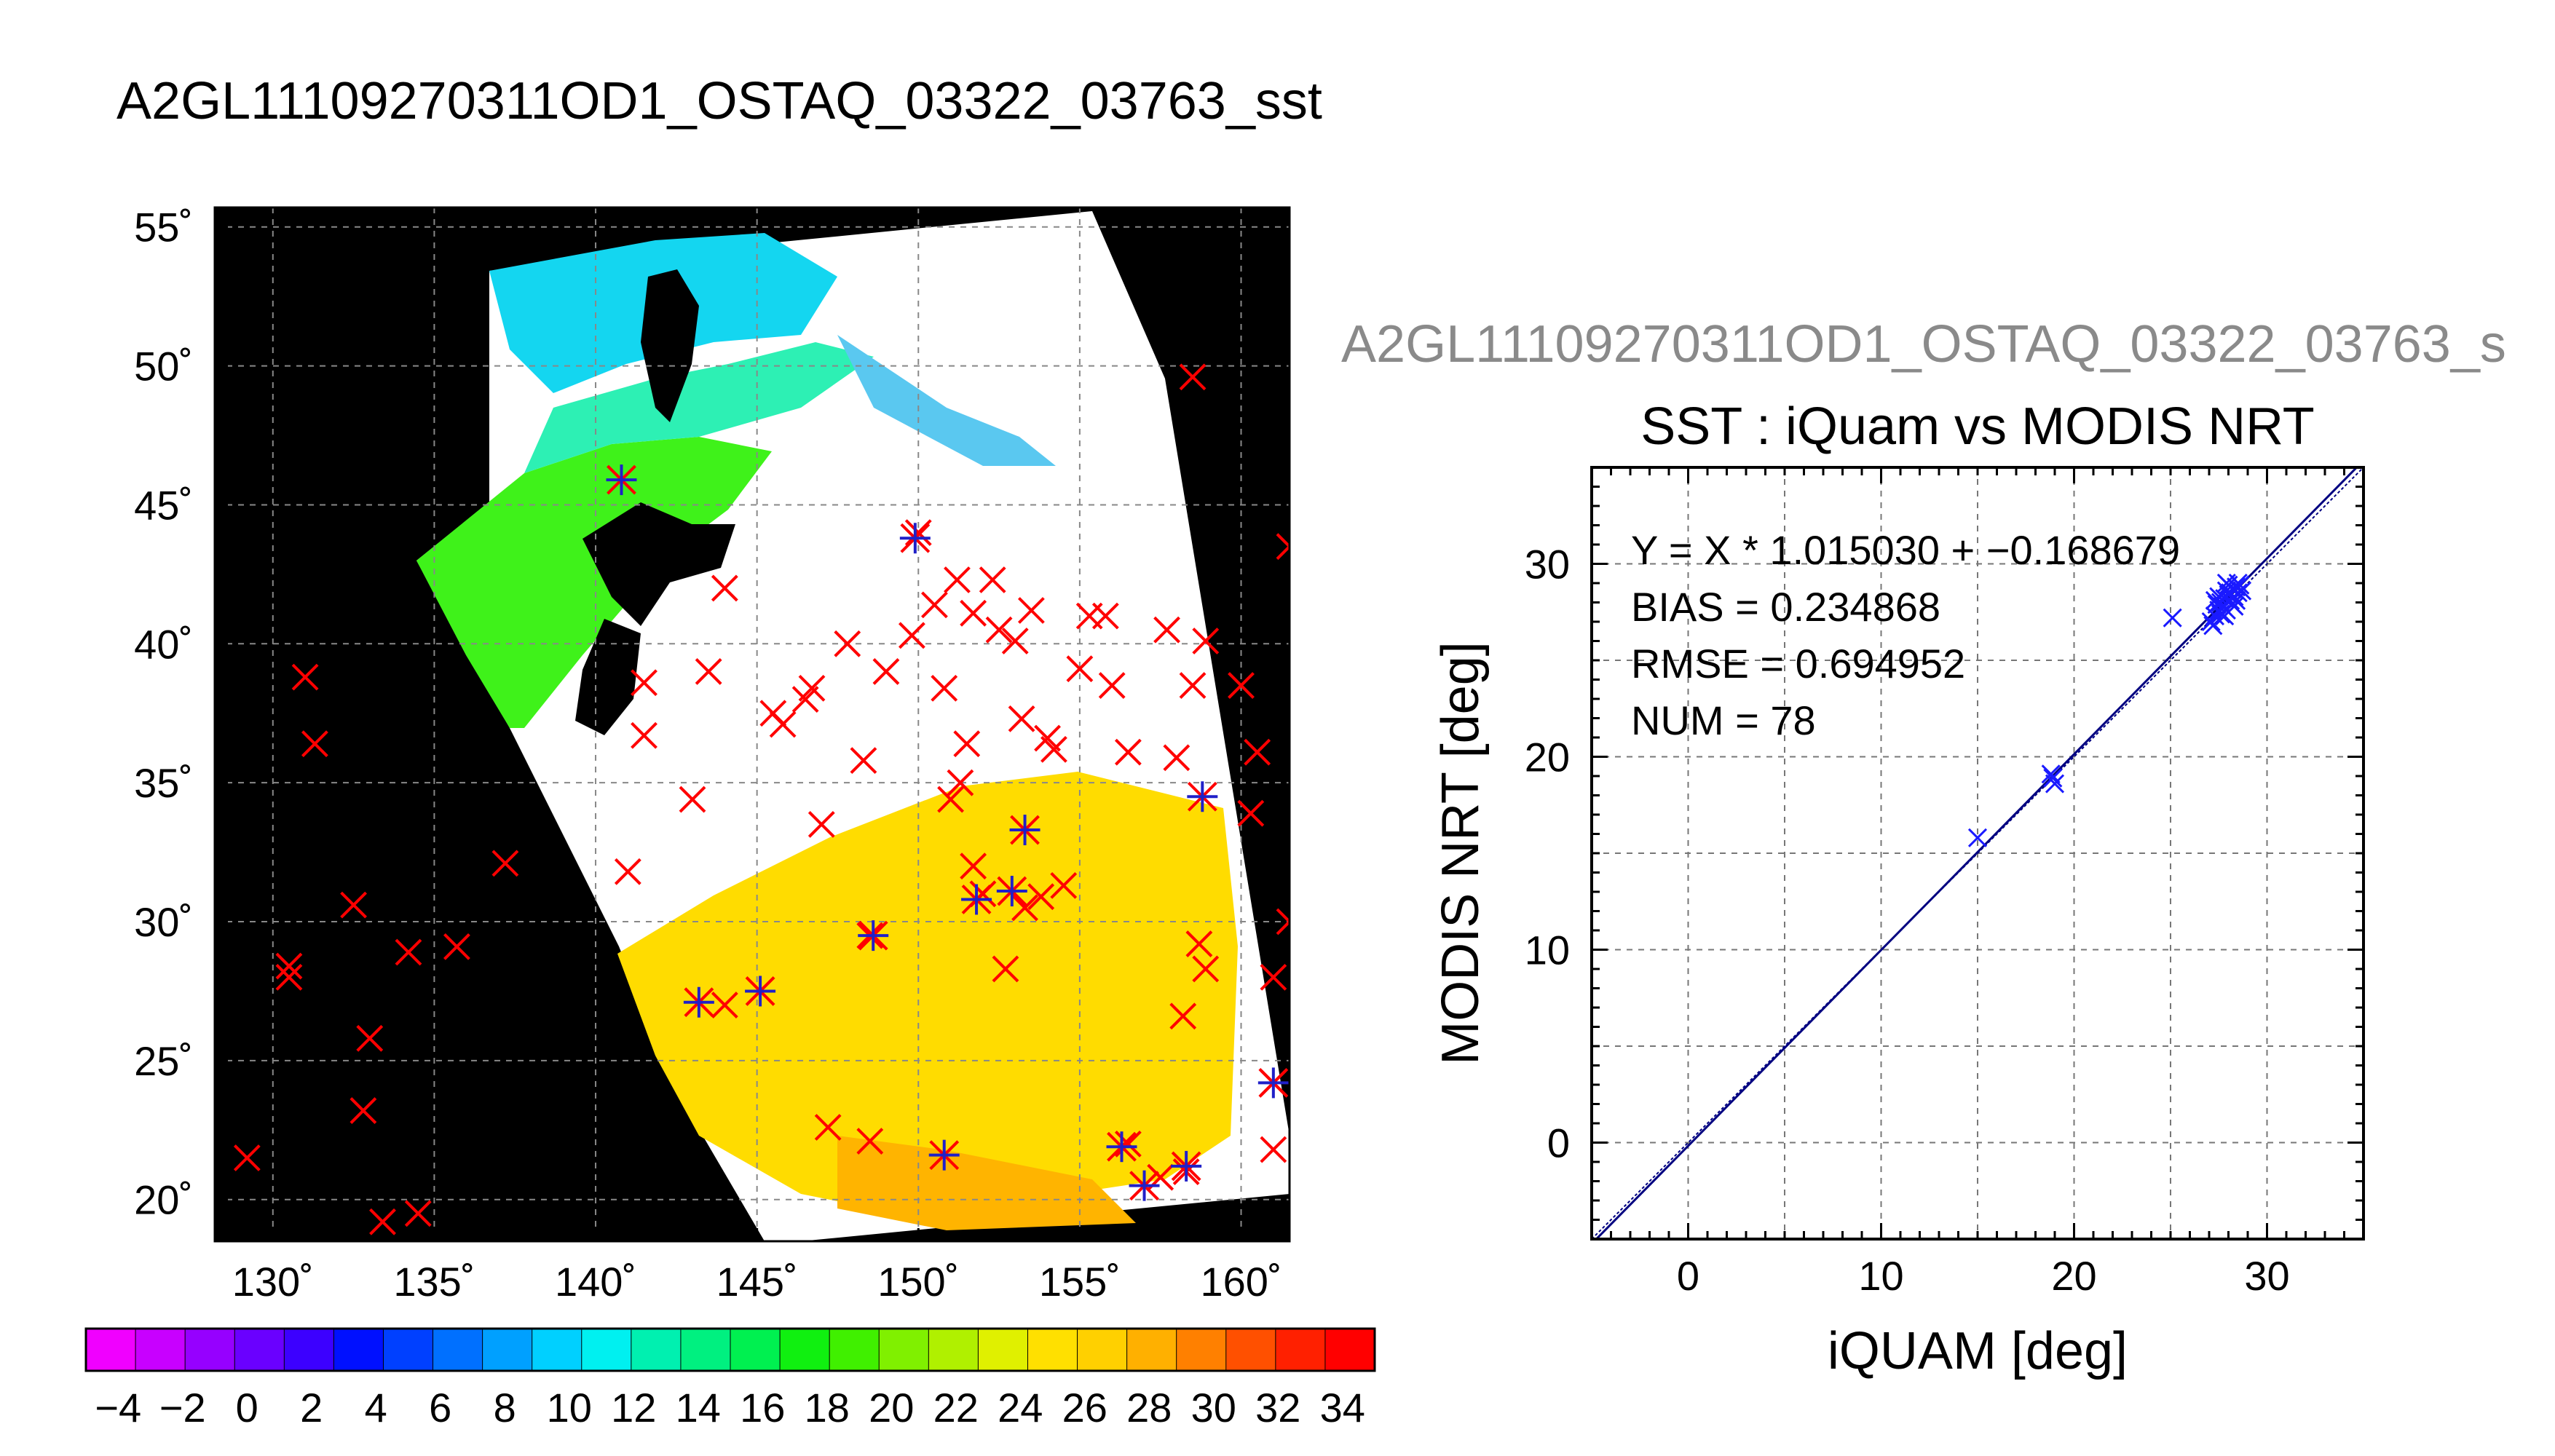 This screenshot has width=2555, height=1456. I want to click on colorbar-tick-label: 28, so click(1149, 1408).